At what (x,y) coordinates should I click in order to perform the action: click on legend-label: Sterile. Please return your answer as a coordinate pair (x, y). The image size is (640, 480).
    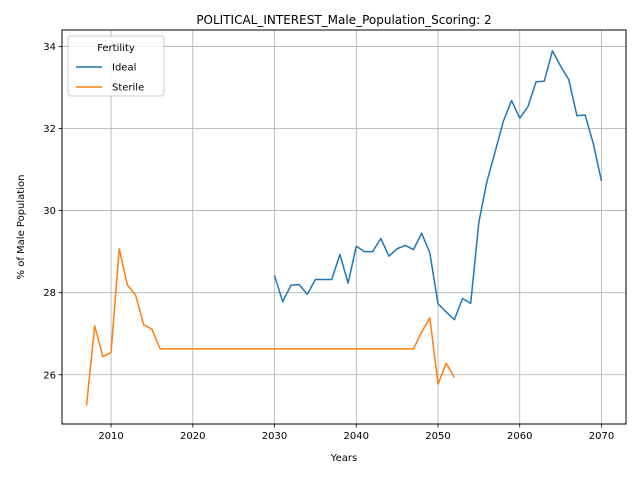
    Looking at the image, I should click on (128, 88).